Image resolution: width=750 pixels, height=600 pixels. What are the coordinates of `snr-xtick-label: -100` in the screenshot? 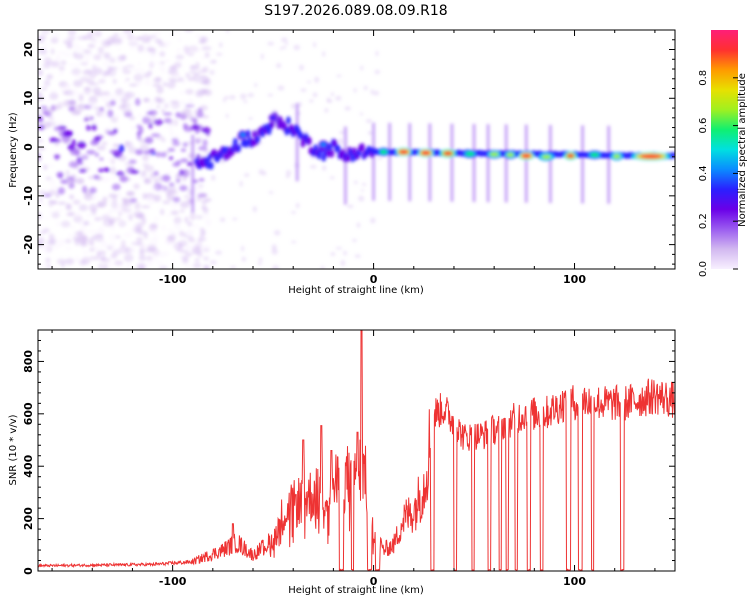 It's located at (173, 581).